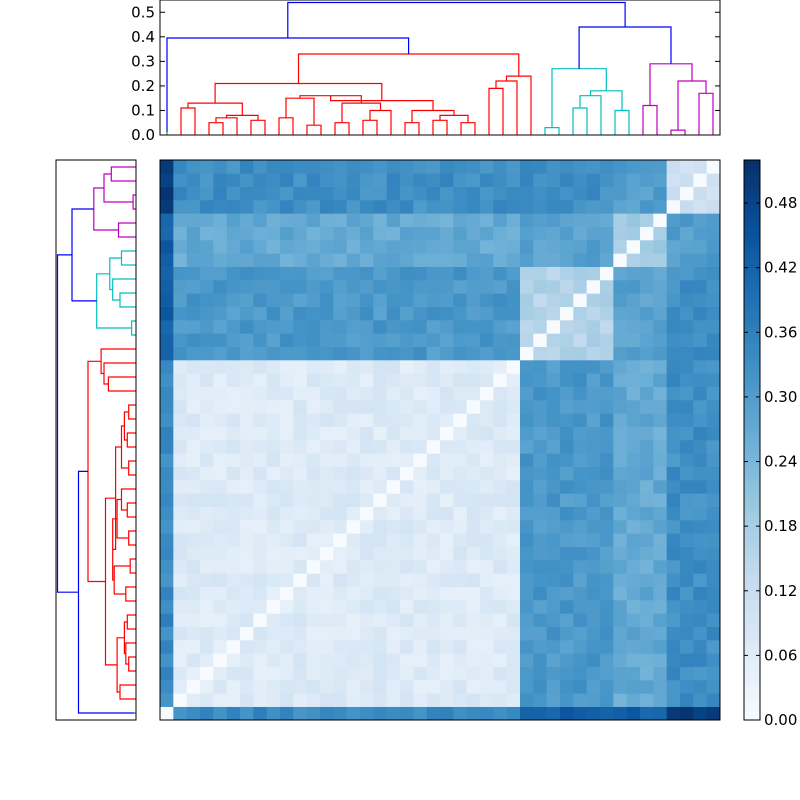  What do you see at coordinates (143, 61) in the screenshot?
I see `top-dendrogram-tick-label: 0.3` at bounding box center [143, 61].